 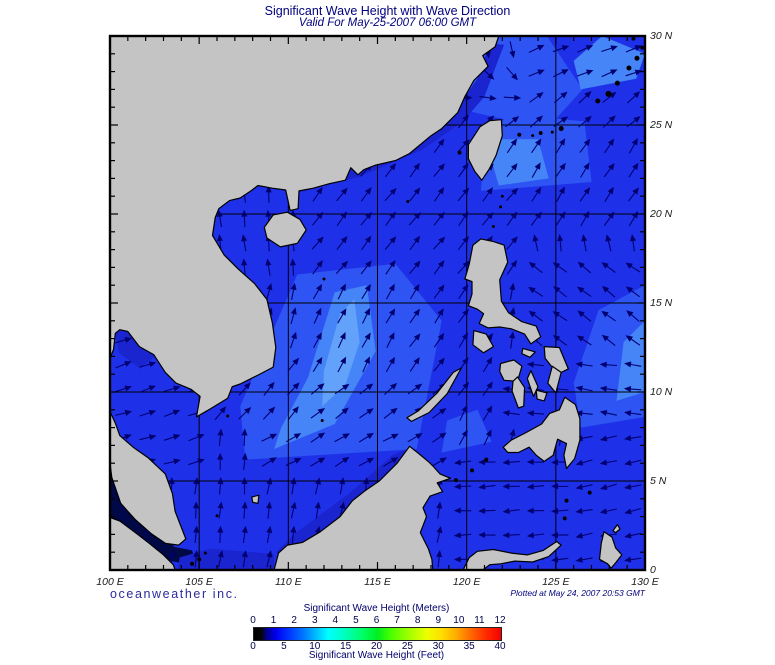 I want to click on legend-feet-tick: 25, so click(x=407, y=646).